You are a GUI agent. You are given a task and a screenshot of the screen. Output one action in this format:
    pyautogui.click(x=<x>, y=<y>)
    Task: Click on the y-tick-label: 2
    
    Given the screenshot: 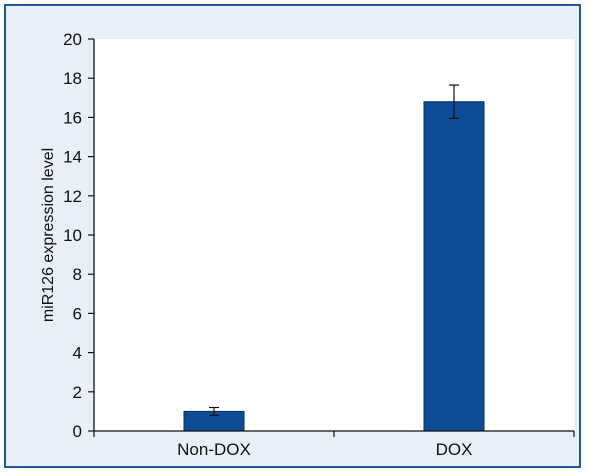 What is the action you would take?
    pyautogui.click(x=77, y=392)
    